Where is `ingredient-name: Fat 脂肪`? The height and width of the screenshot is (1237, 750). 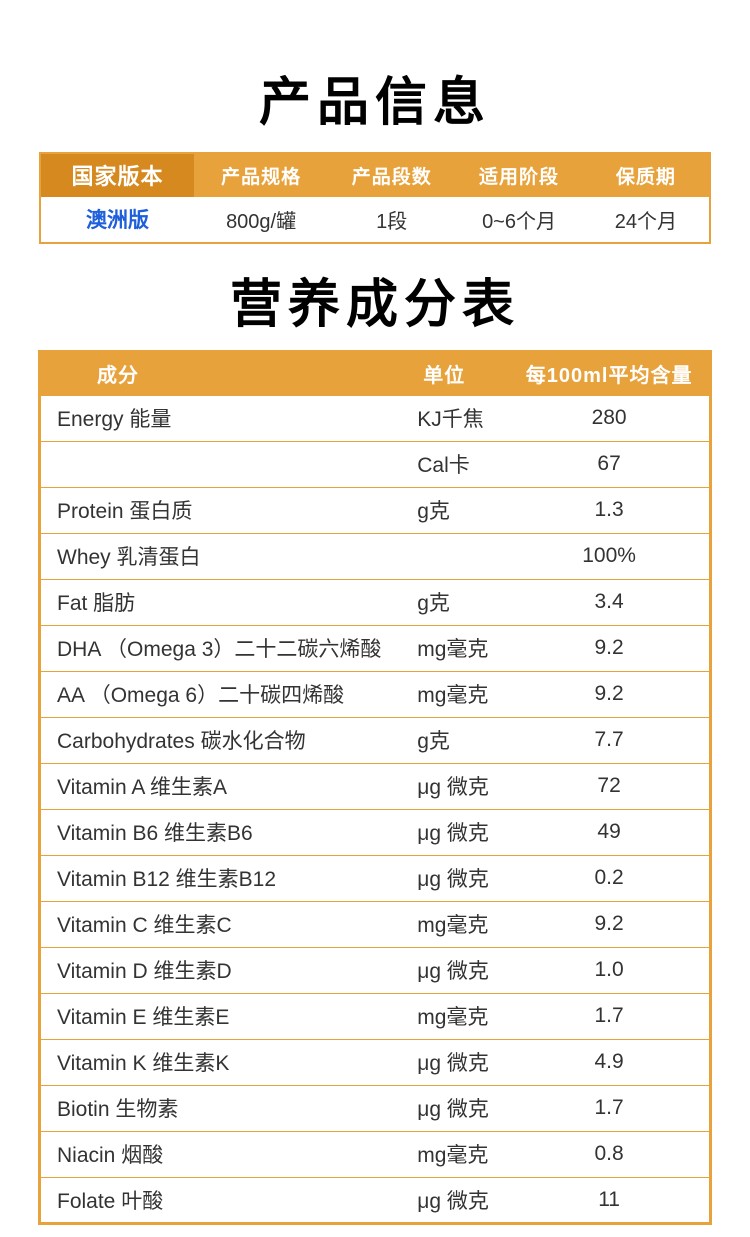 ingredient-name: Fat 脂肪 is located at coordinates (227, 602).